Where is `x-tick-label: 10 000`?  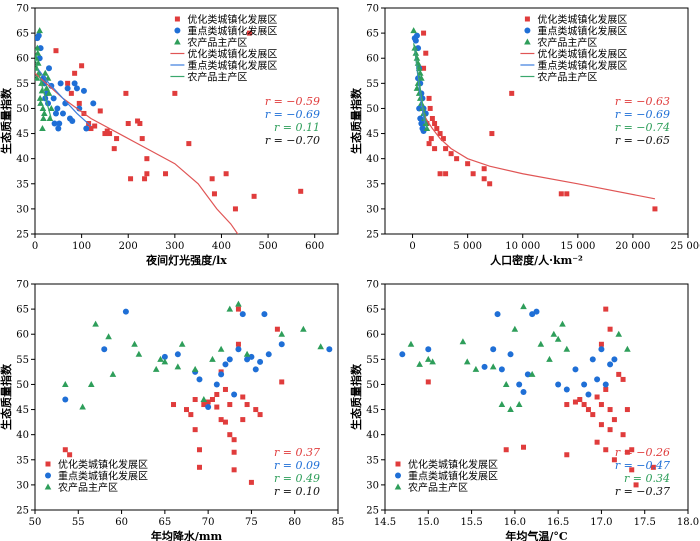 x-tick-label: 10 000 is located at coordinates (522, 246).